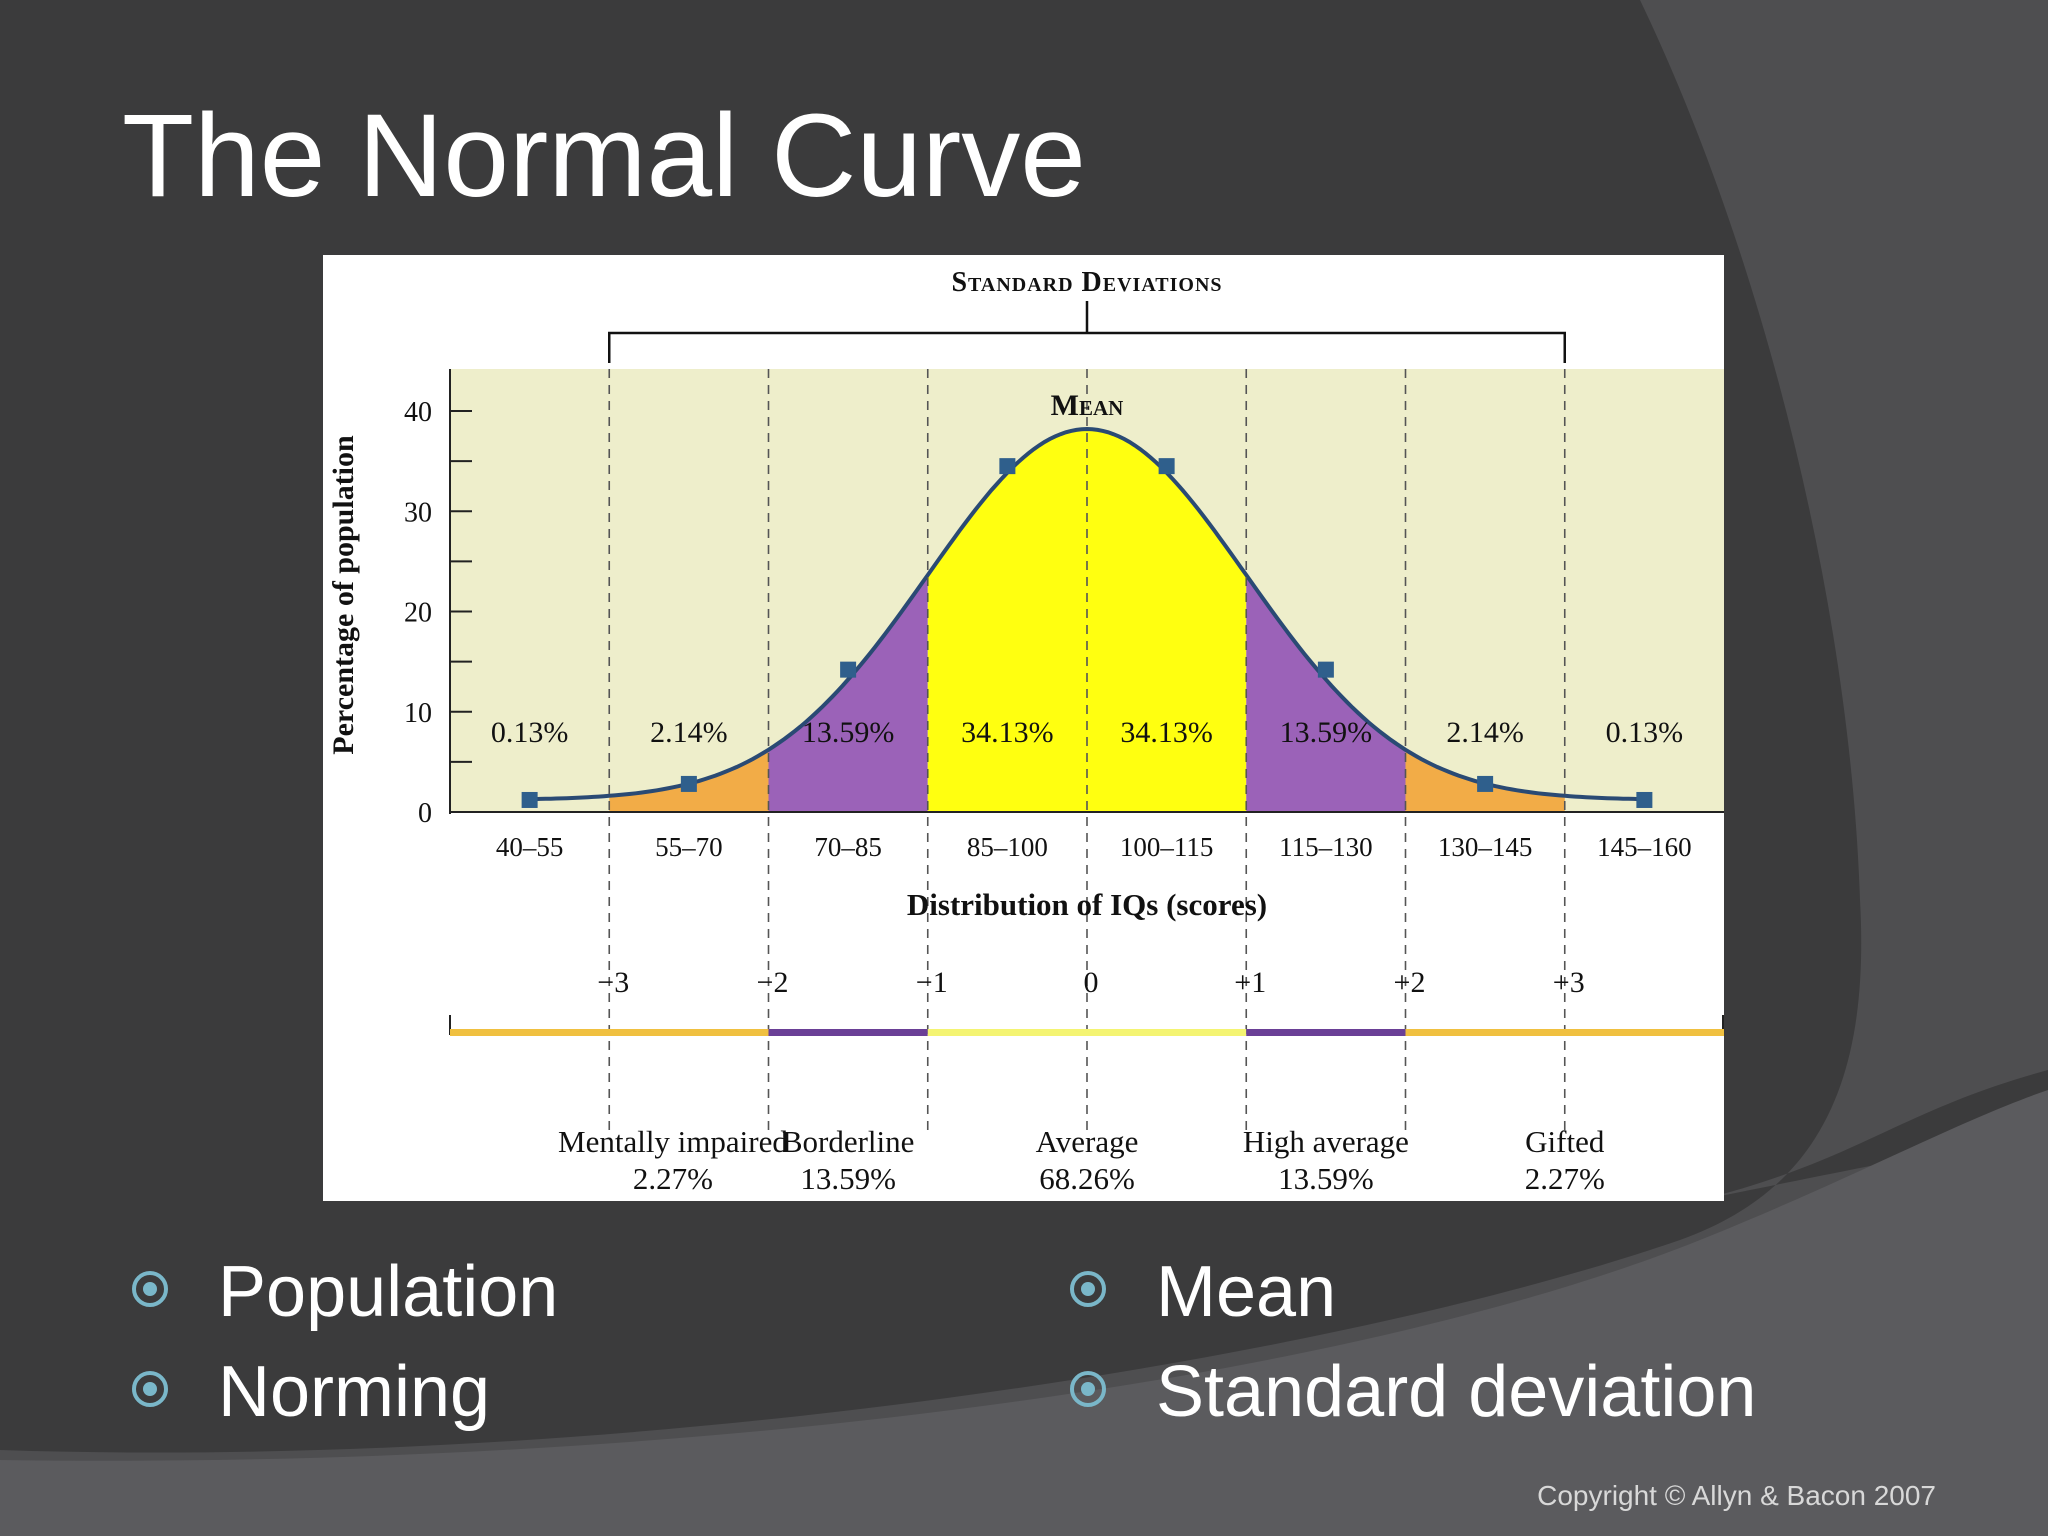 This screenshot has width=2048, height=1536. What do you see at coordinates (418, 412) in the screenshot?
I see `y-tick-label: 40` at bounding box center [418, 412].